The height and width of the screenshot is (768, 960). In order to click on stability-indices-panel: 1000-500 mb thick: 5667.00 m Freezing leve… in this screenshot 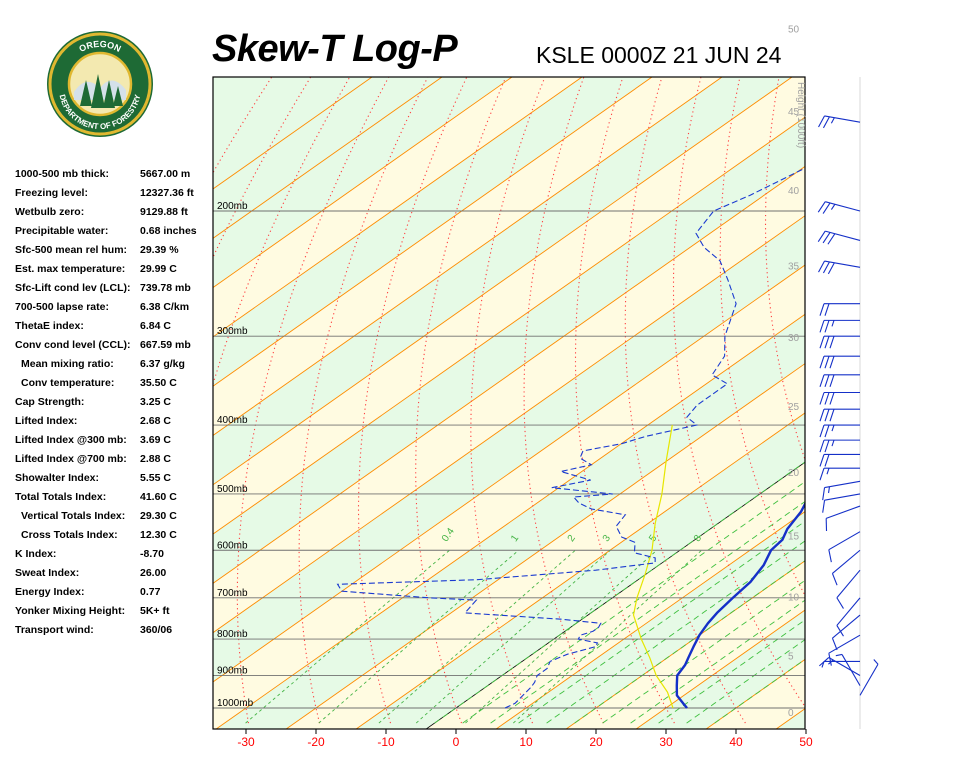, I will do `click(115, 405)`.